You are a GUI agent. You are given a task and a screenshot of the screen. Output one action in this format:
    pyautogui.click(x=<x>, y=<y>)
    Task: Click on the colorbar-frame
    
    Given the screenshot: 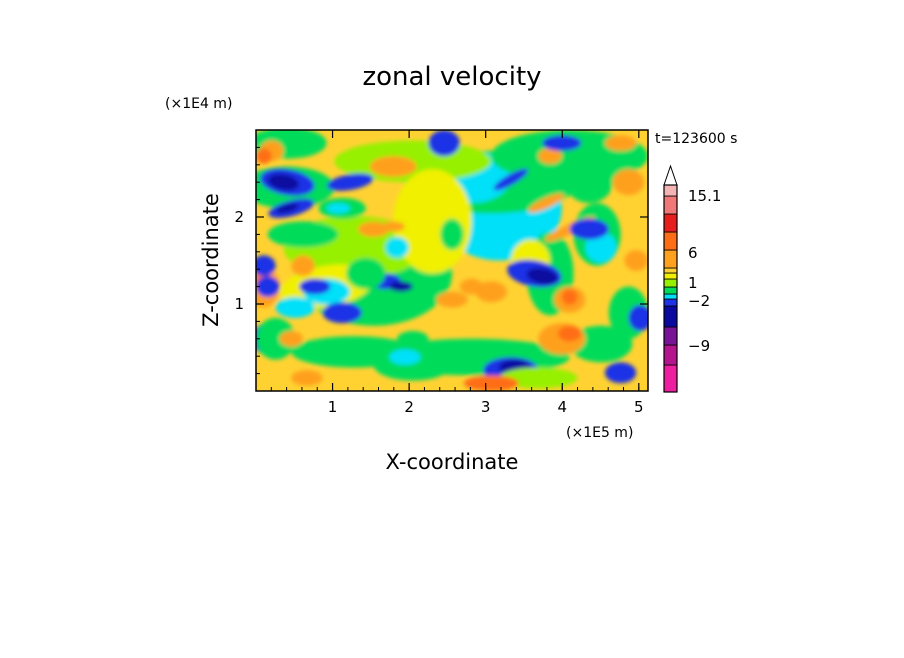 What is the action you would take?
    pyautogui.click(x=670, y=288)
    